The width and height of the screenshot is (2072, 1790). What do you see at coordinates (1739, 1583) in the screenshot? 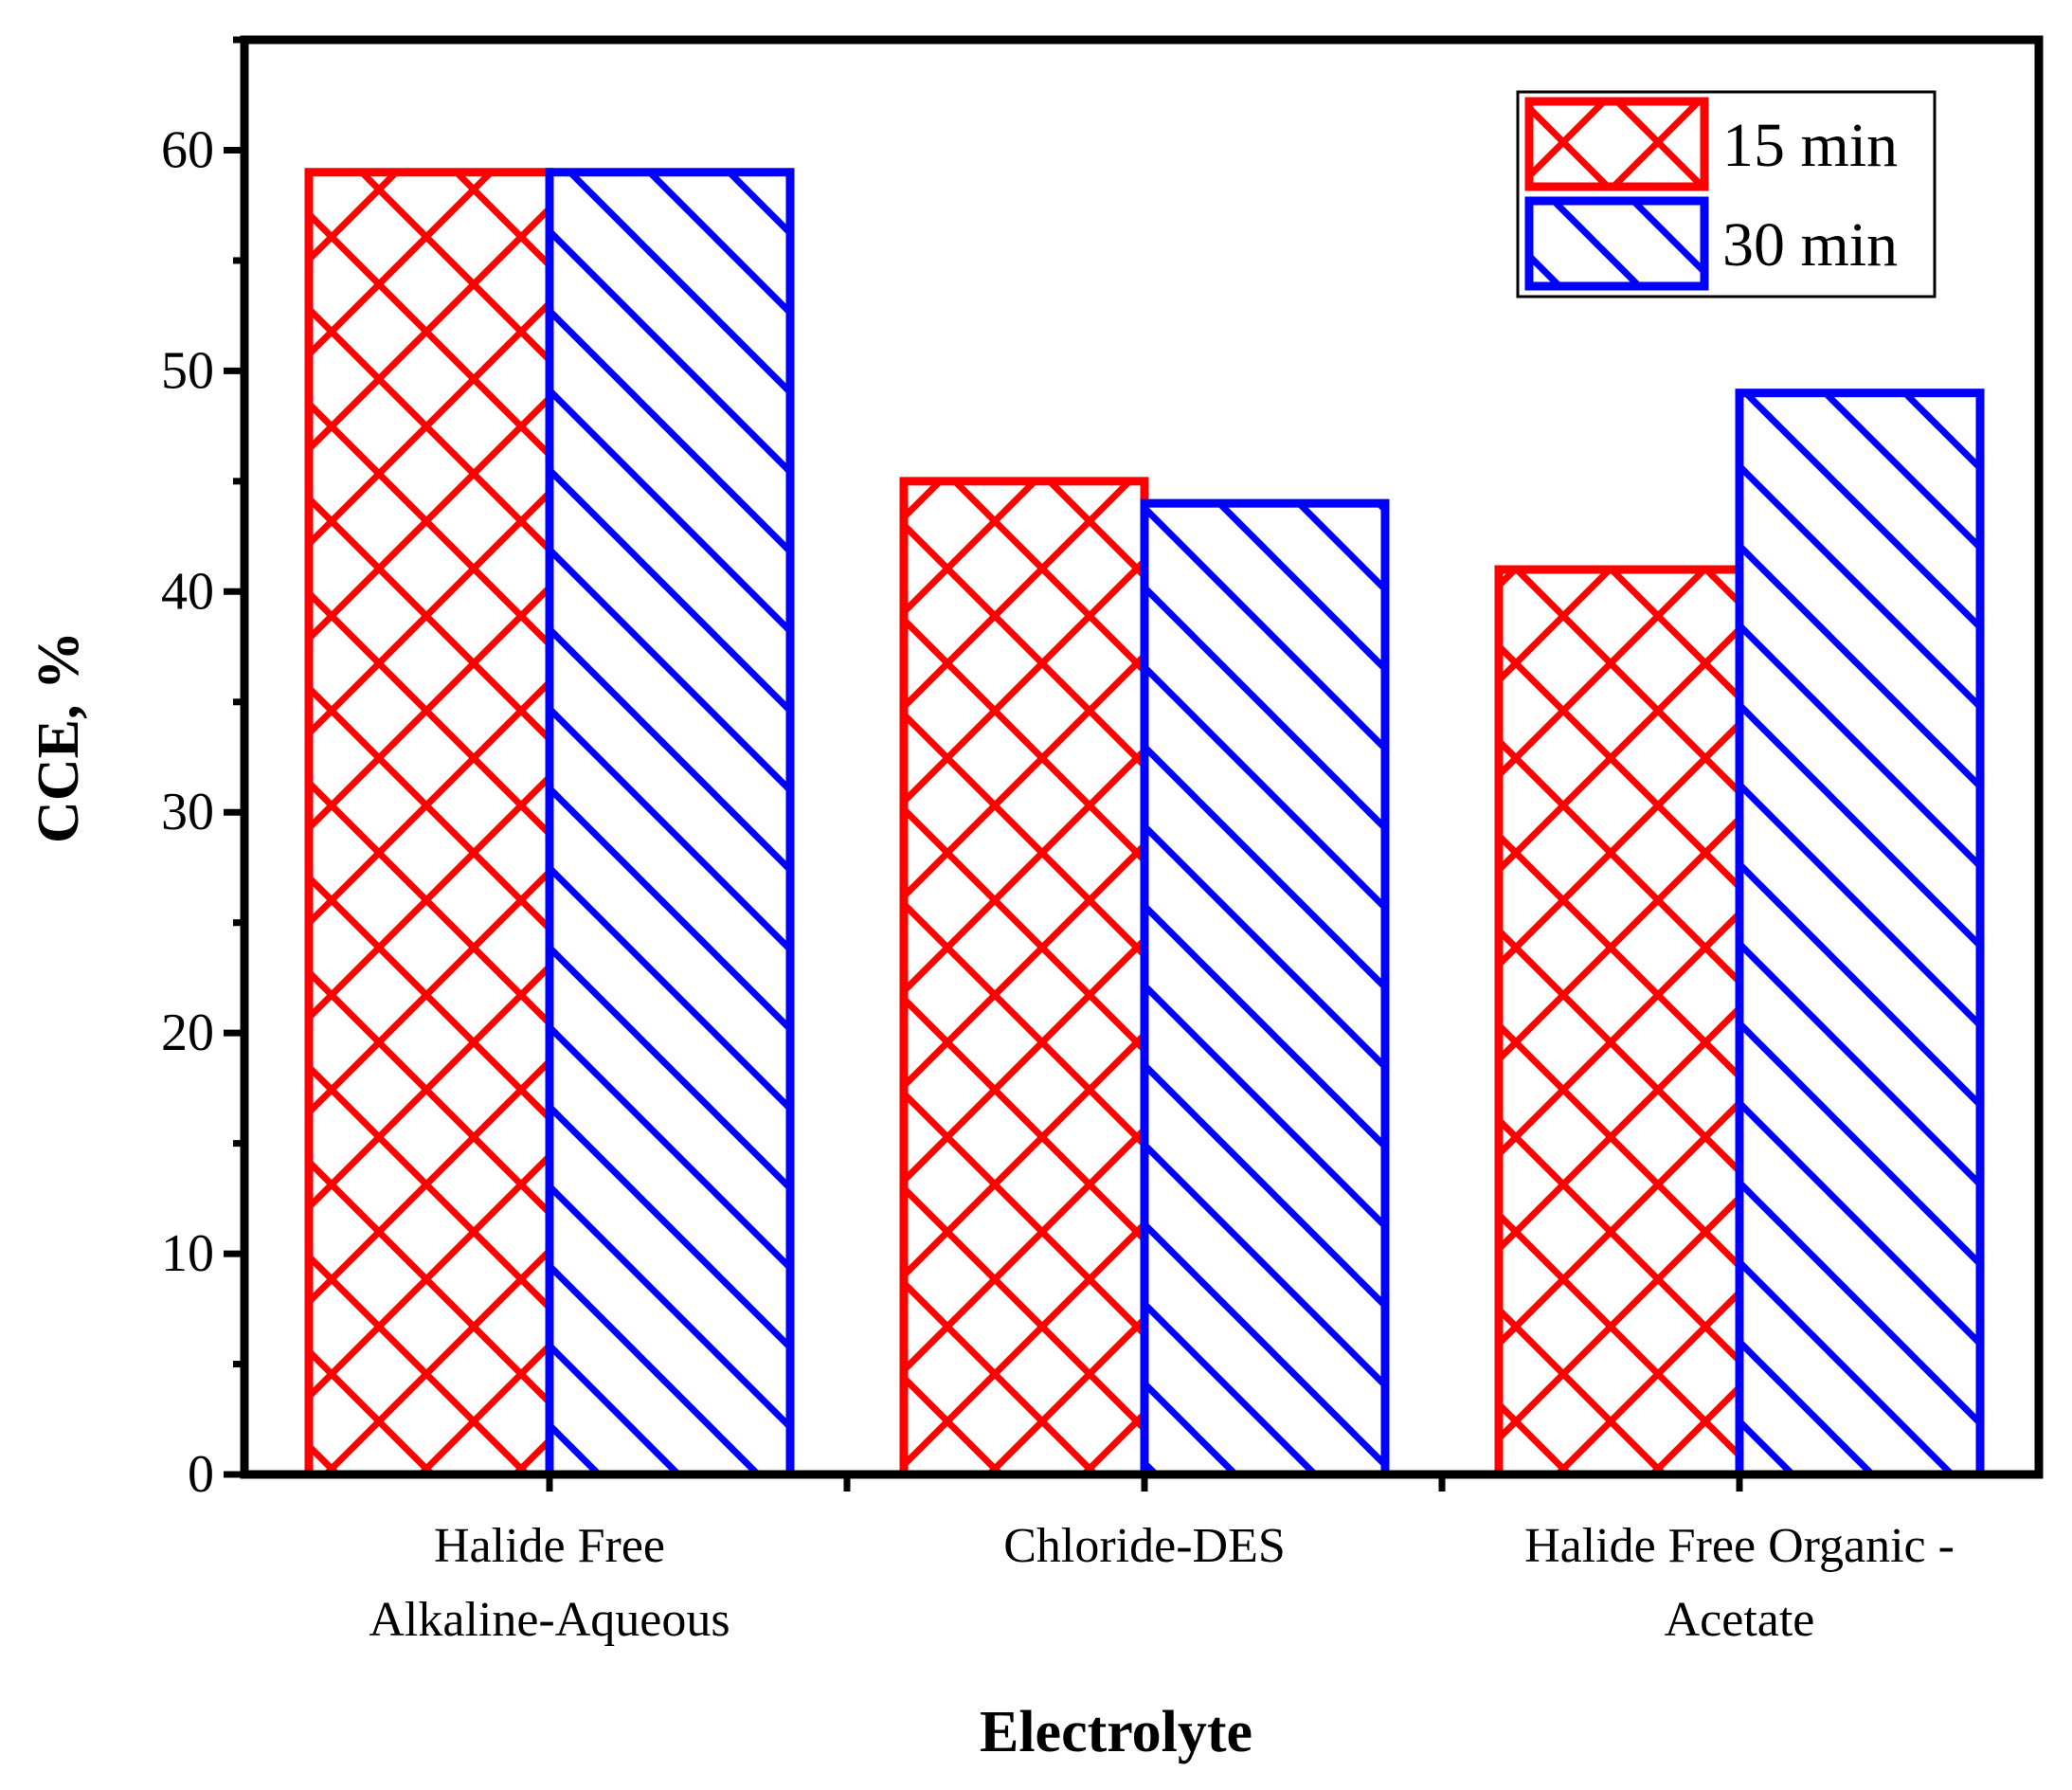
I see `x-category-label: Halide Free Organic -Acetate` at bounding box center [1739, 1583].